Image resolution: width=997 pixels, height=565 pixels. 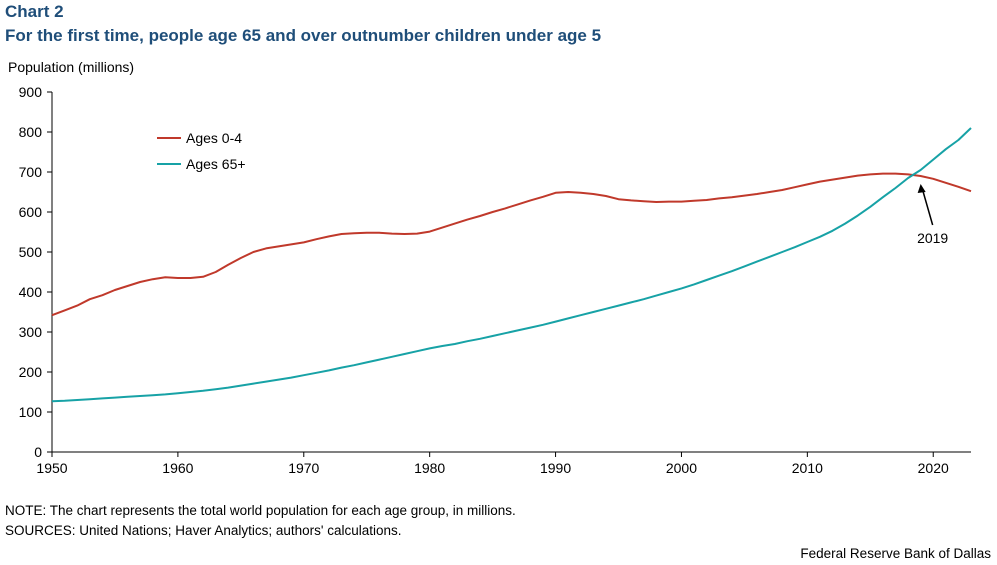 I want to click on y-tick-label: 200, so click(x=31, y=372).